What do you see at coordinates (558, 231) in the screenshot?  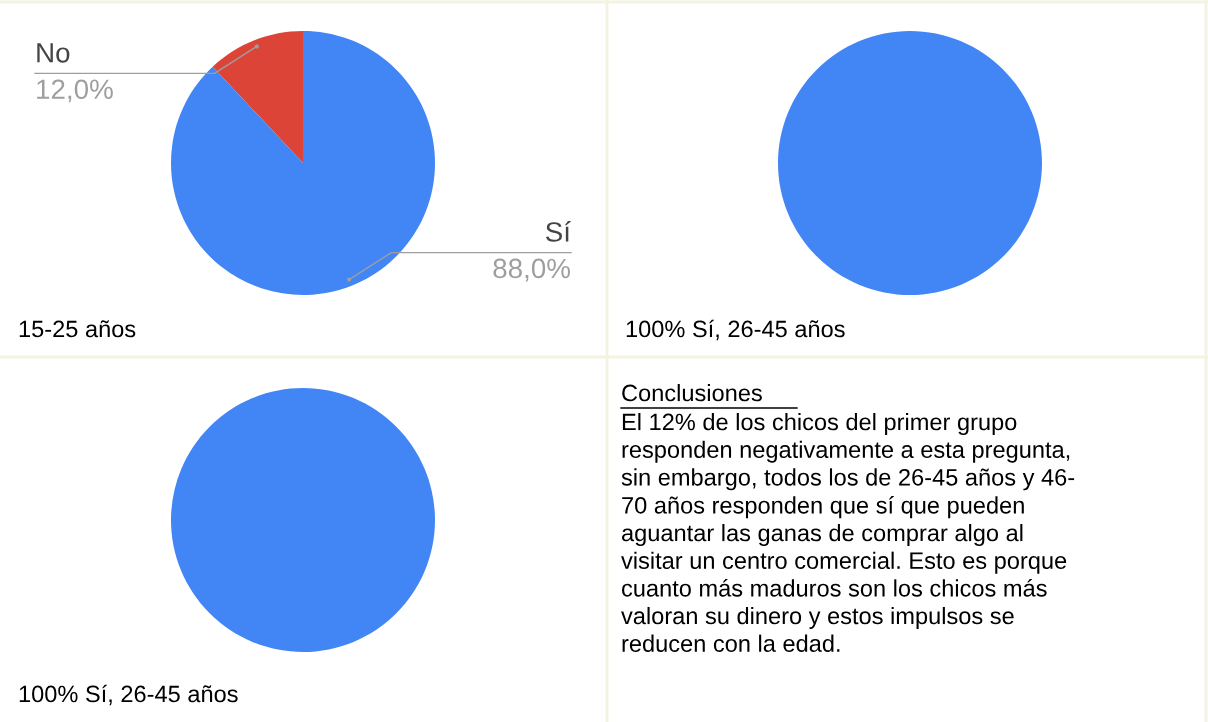 I see `slice-label: Sí` at bounding box center [558, 231].